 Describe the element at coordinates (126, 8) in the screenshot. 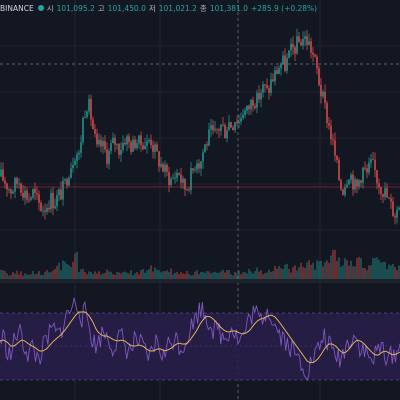

I see `high-value: 101,450.0` at that location.